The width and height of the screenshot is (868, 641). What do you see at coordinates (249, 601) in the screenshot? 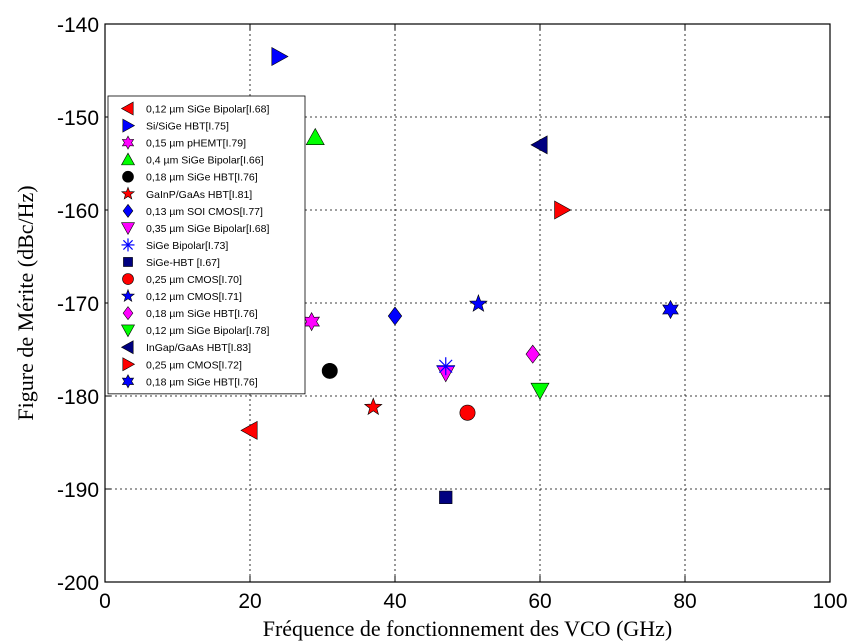
I see `x-tick-label: 20` at bounding box center [249, 601].